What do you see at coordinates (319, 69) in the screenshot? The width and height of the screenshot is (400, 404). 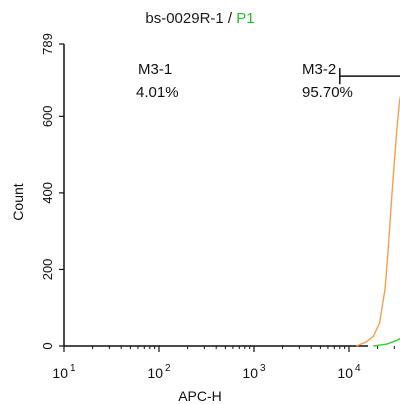 I see `gate-m3-2-name: M3-2` at bounding box center [319, 69].